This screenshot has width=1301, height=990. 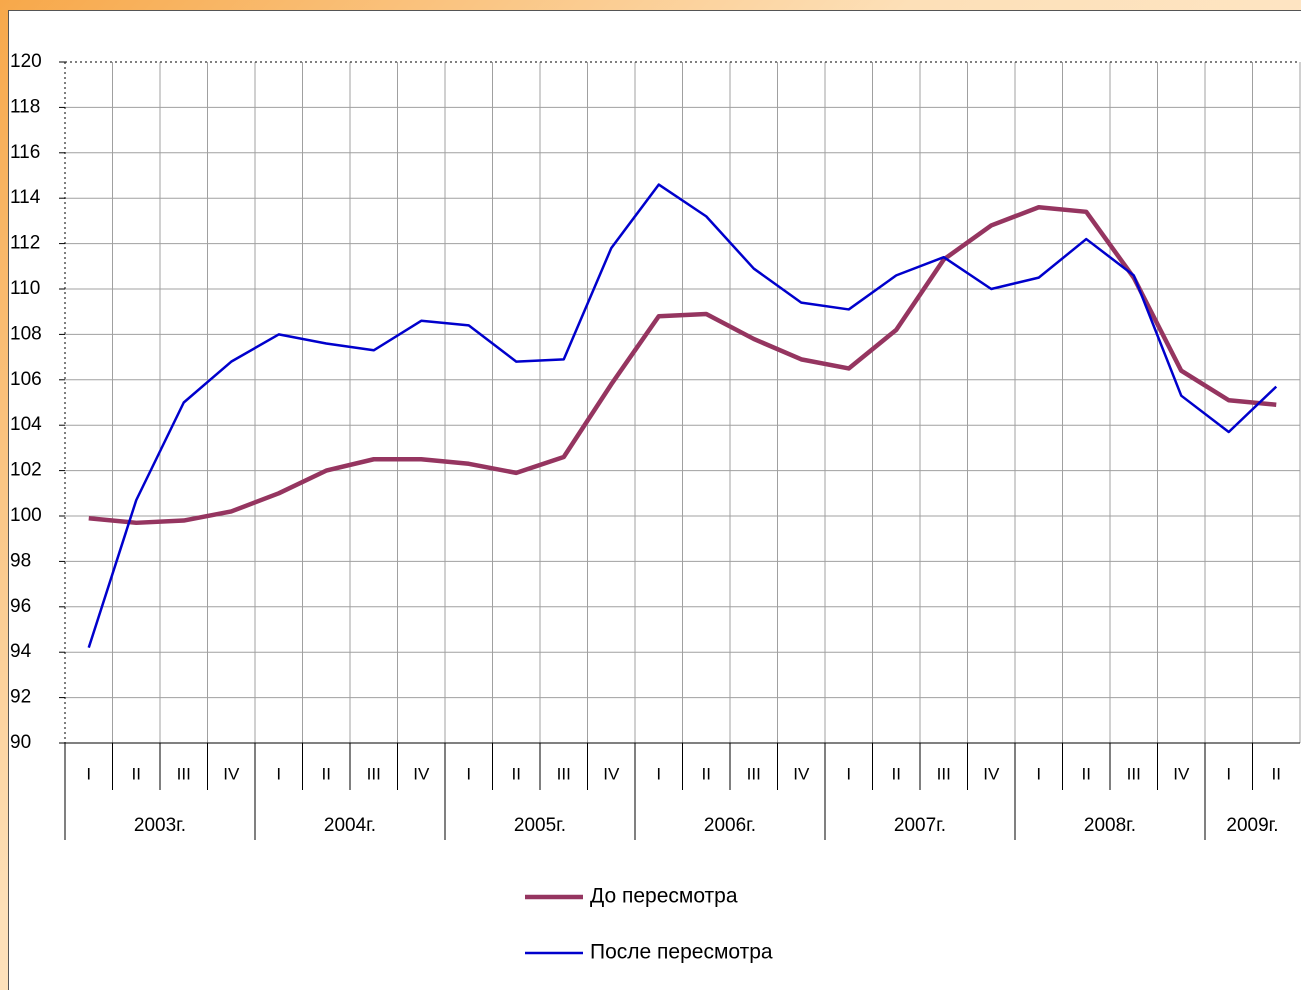 What do you see at coordinates (20, 742) in the screenshot?
I see `y-tick-label: 90` at bounding box center [20, 742].